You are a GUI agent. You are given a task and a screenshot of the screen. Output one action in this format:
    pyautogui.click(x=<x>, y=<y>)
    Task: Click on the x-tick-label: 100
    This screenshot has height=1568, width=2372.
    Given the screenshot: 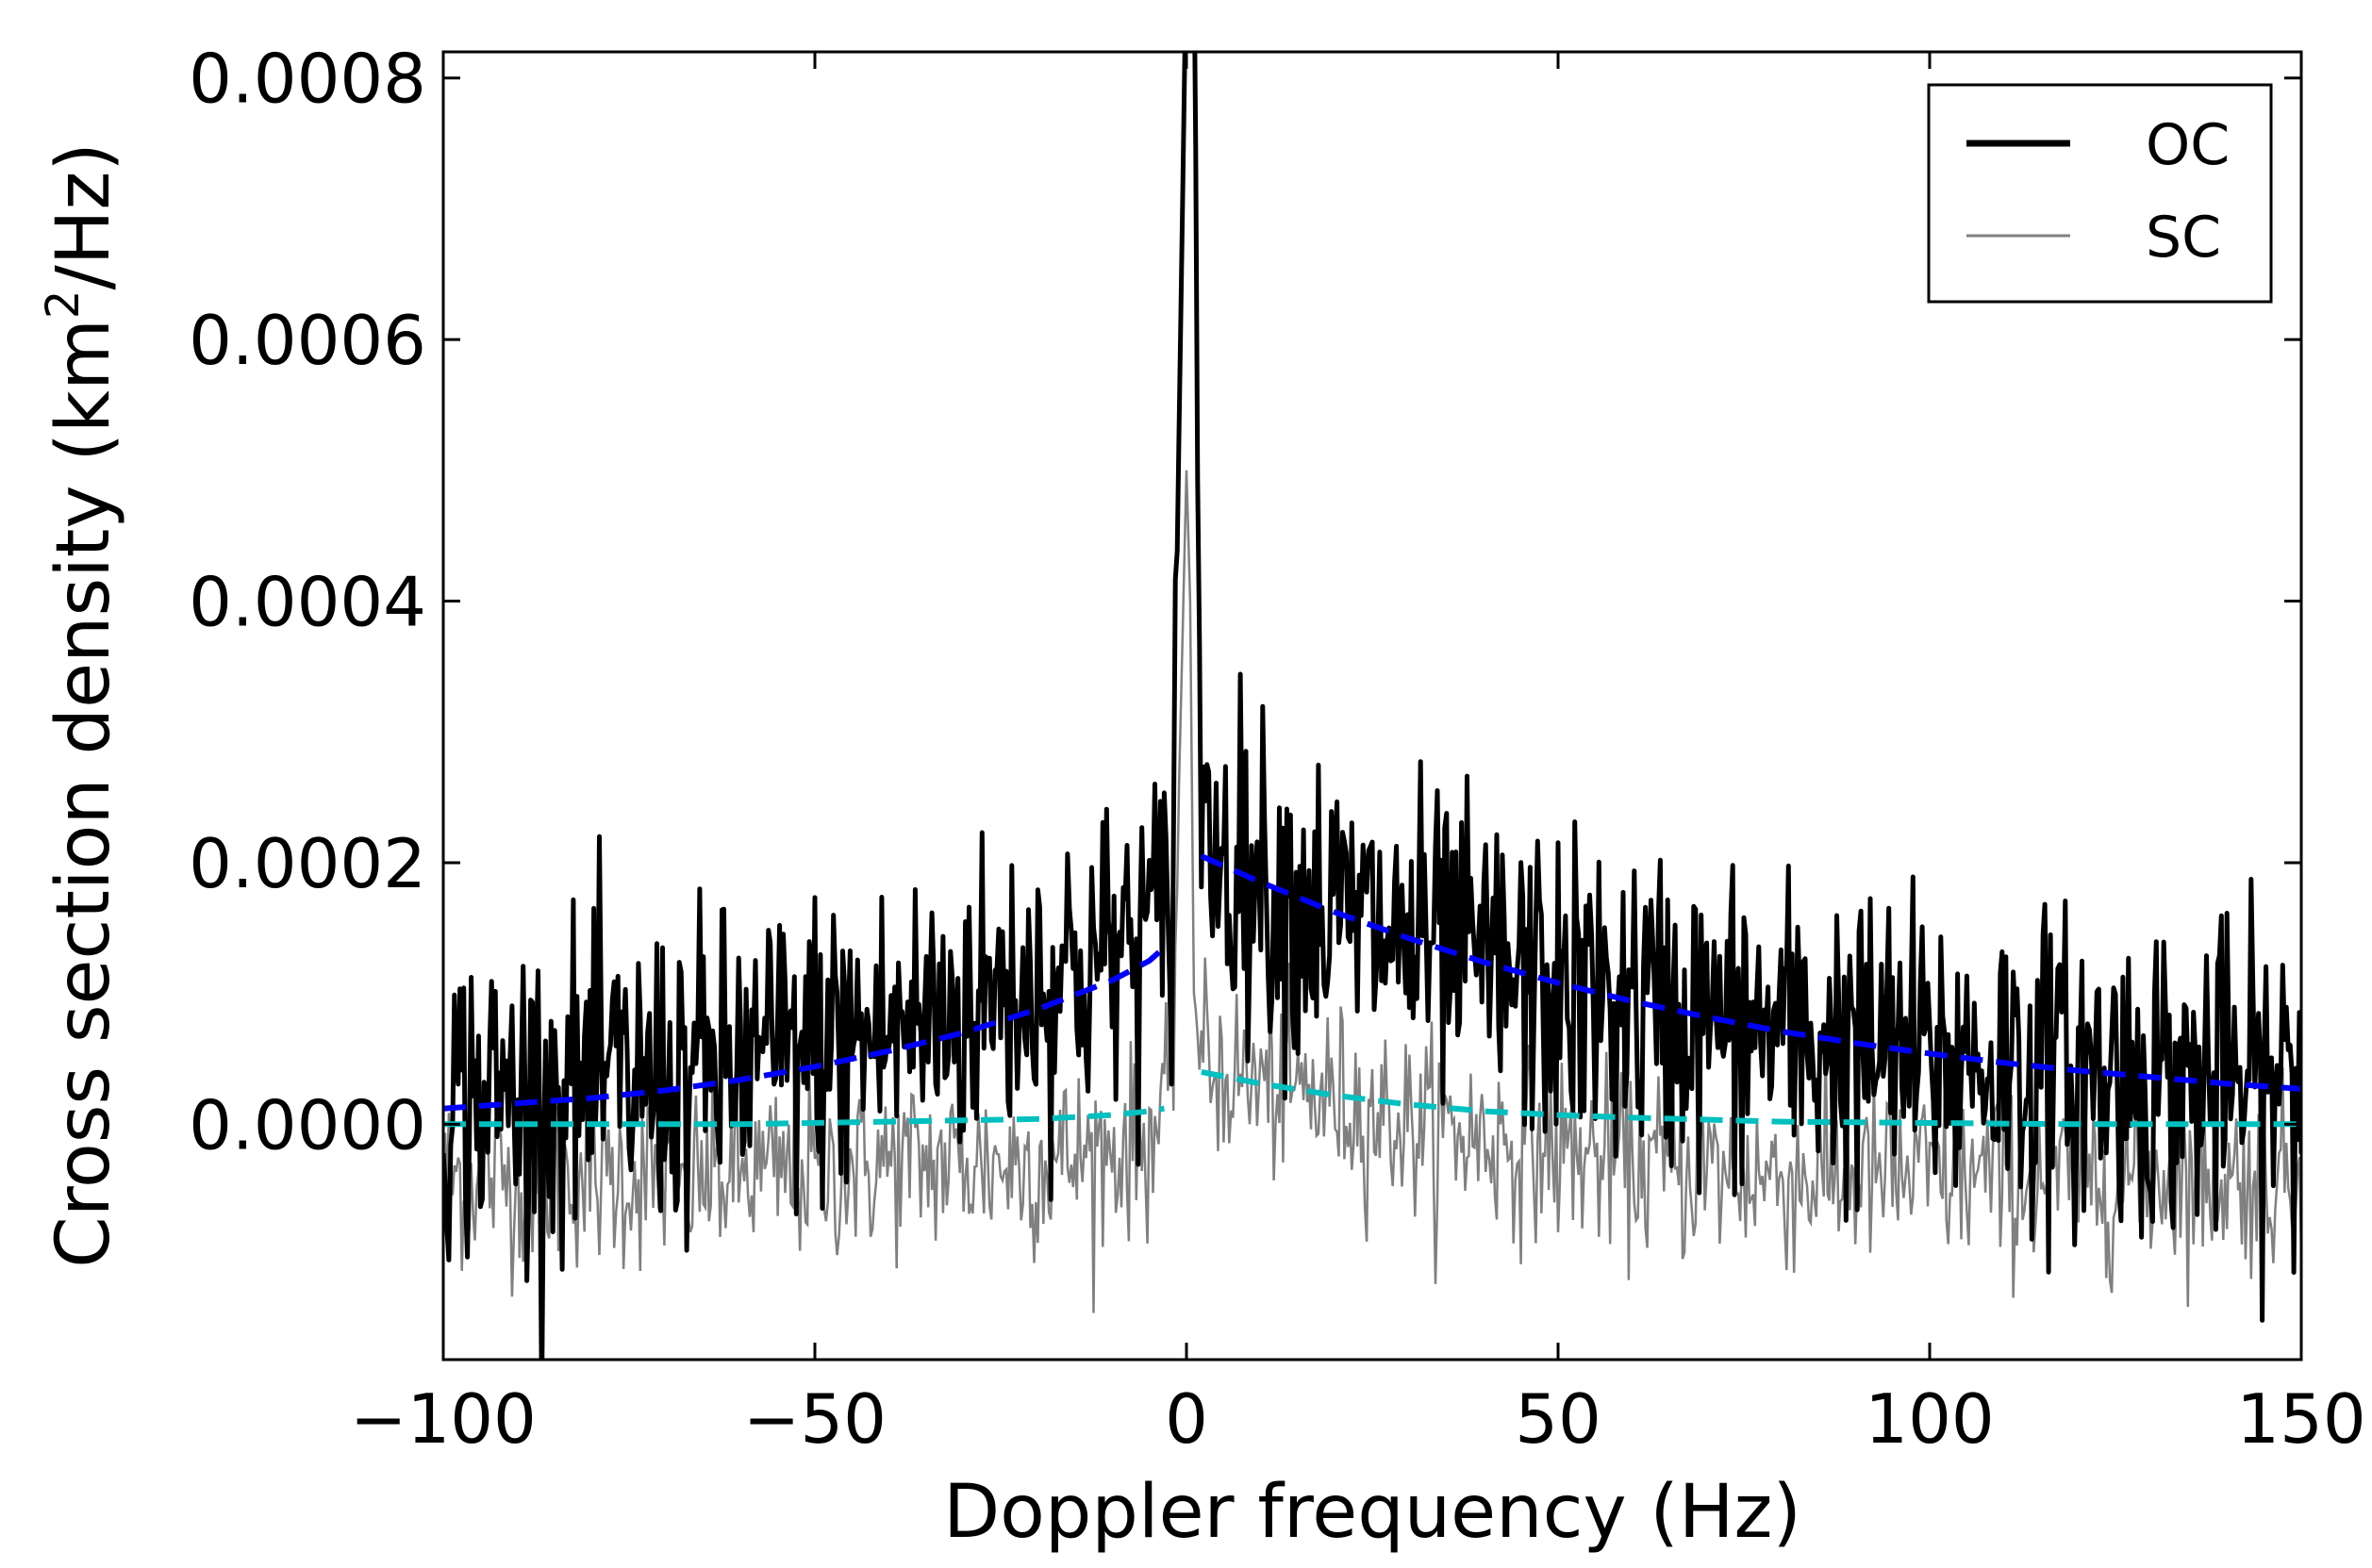 What is the action you would take?
    pyautogui.click(x=1930, y=1419)
    